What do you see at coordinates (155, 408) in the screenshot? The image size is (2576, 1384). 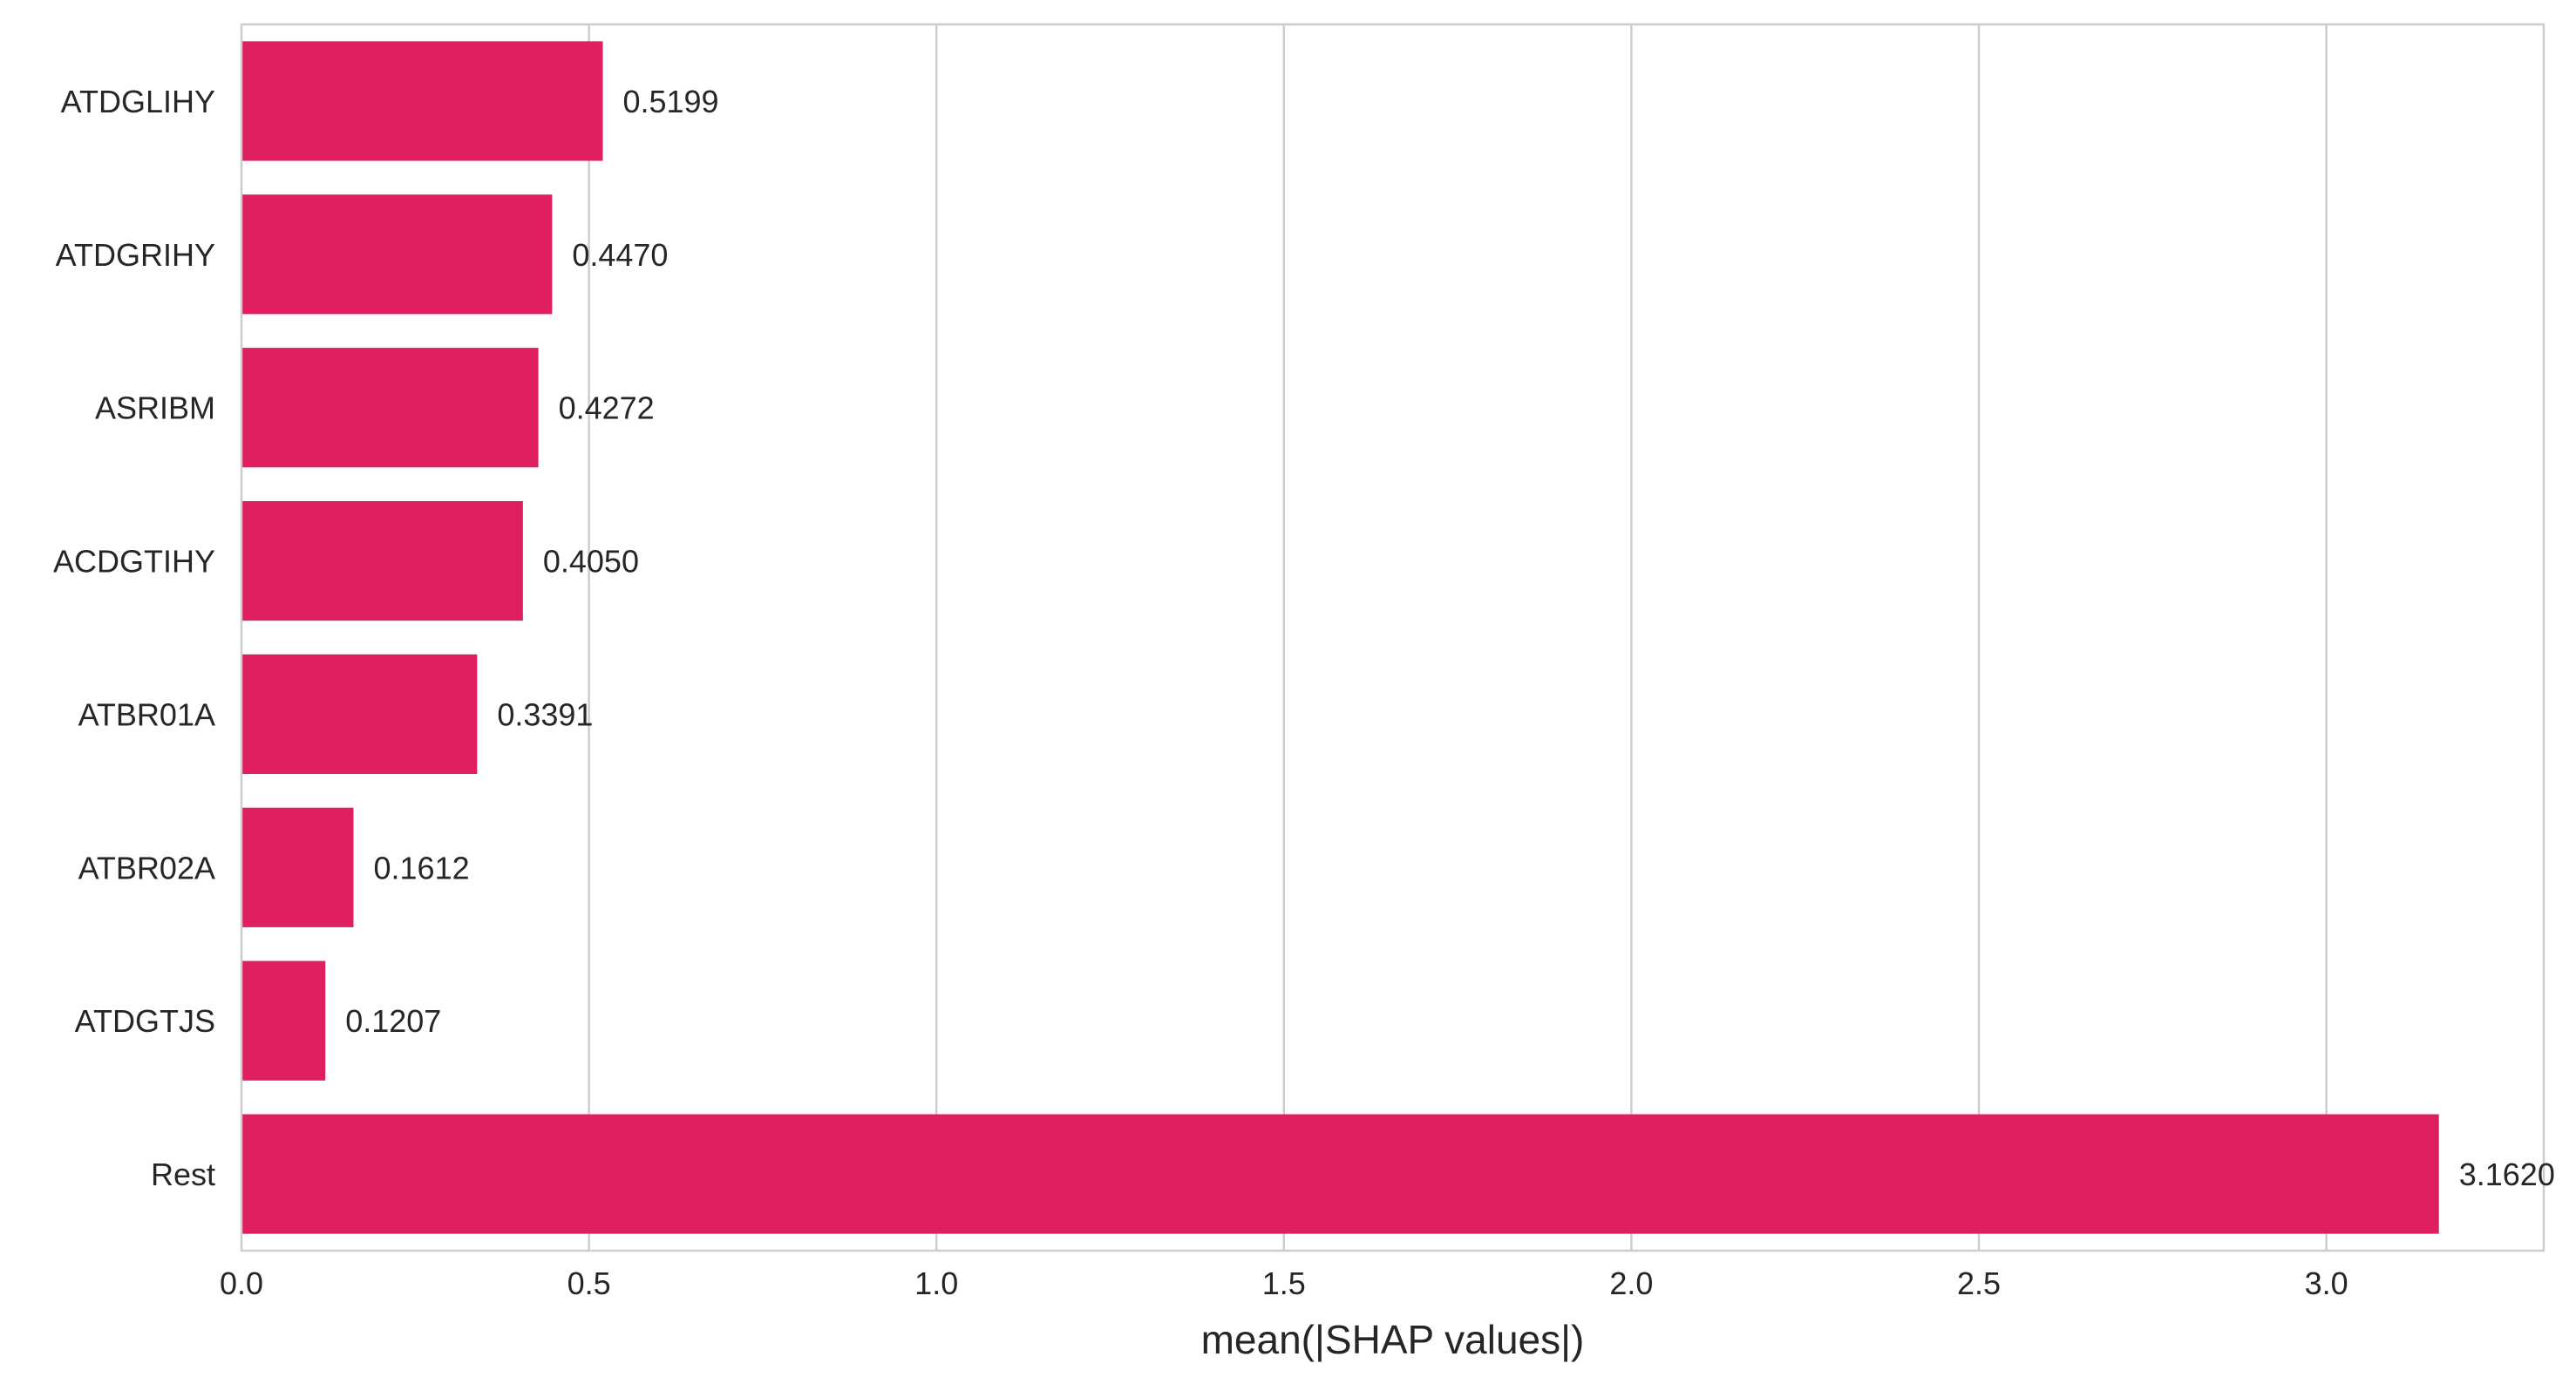 I see `category-label: ASRIBM` at bounding box center [155, 408].